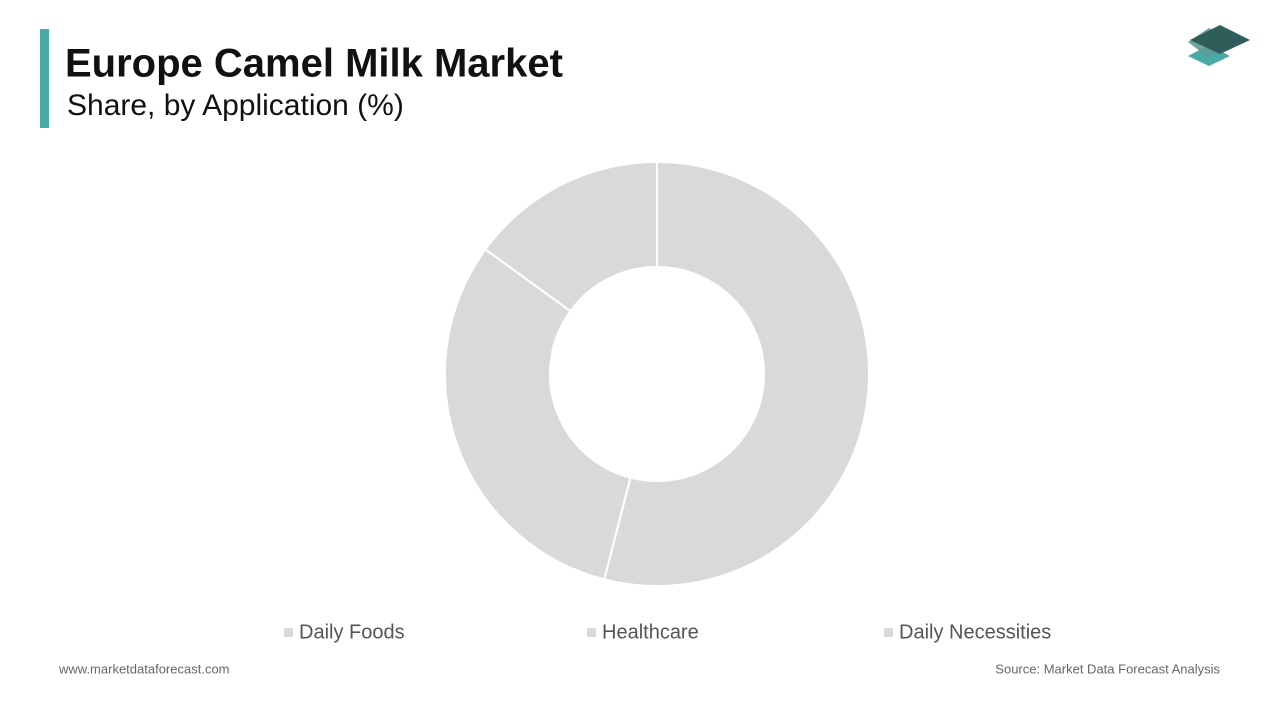 The width and height of the screenshot is (1280, 720). I want to click on footer-right: Source: Market Data Forecast Analysis, so click(1107, 668).